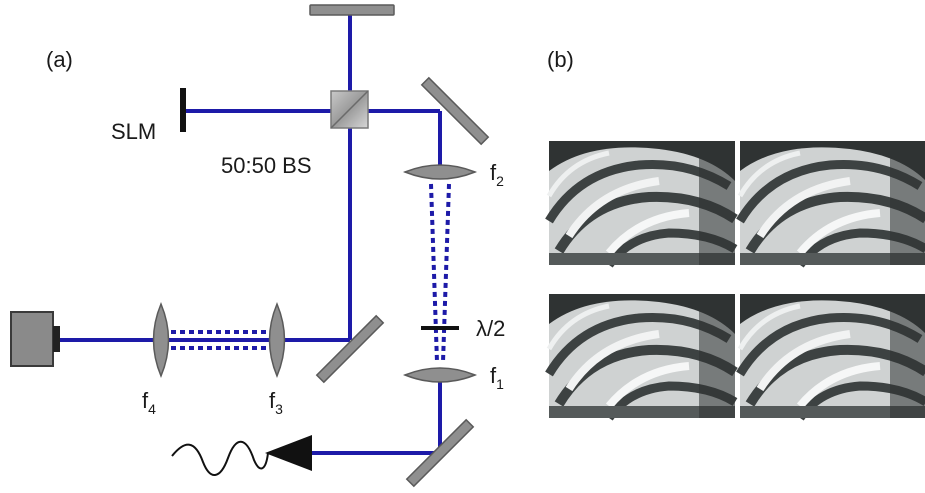 This screenshot has height=493, width=925. I want to click on panel-b-label: (b), so click(560, 59).